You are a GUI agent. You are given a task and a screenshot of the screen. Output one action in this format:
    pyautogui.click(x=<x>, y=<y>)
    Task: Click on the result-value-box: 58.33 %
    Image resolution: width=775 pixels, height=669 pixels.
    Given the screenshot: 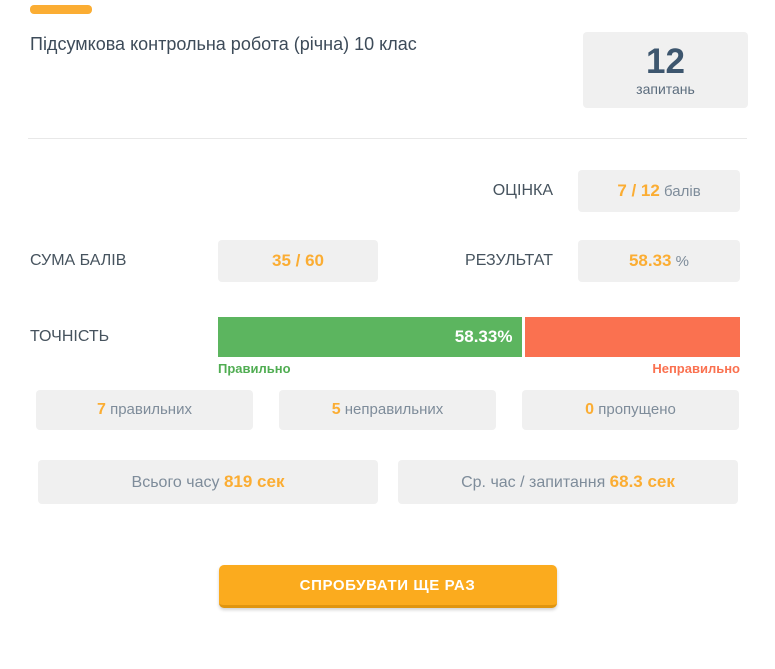 What is the action you would take?
    pyautogui.click(x=659, y=261)
    